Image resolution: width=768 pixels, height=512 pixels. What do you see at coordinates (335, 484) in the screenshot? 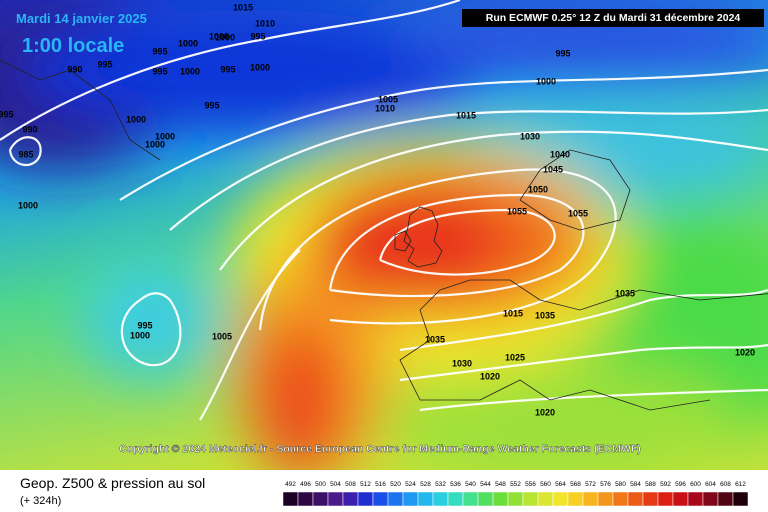
I see `legend-label: 504` at bounding box center [335, 484].